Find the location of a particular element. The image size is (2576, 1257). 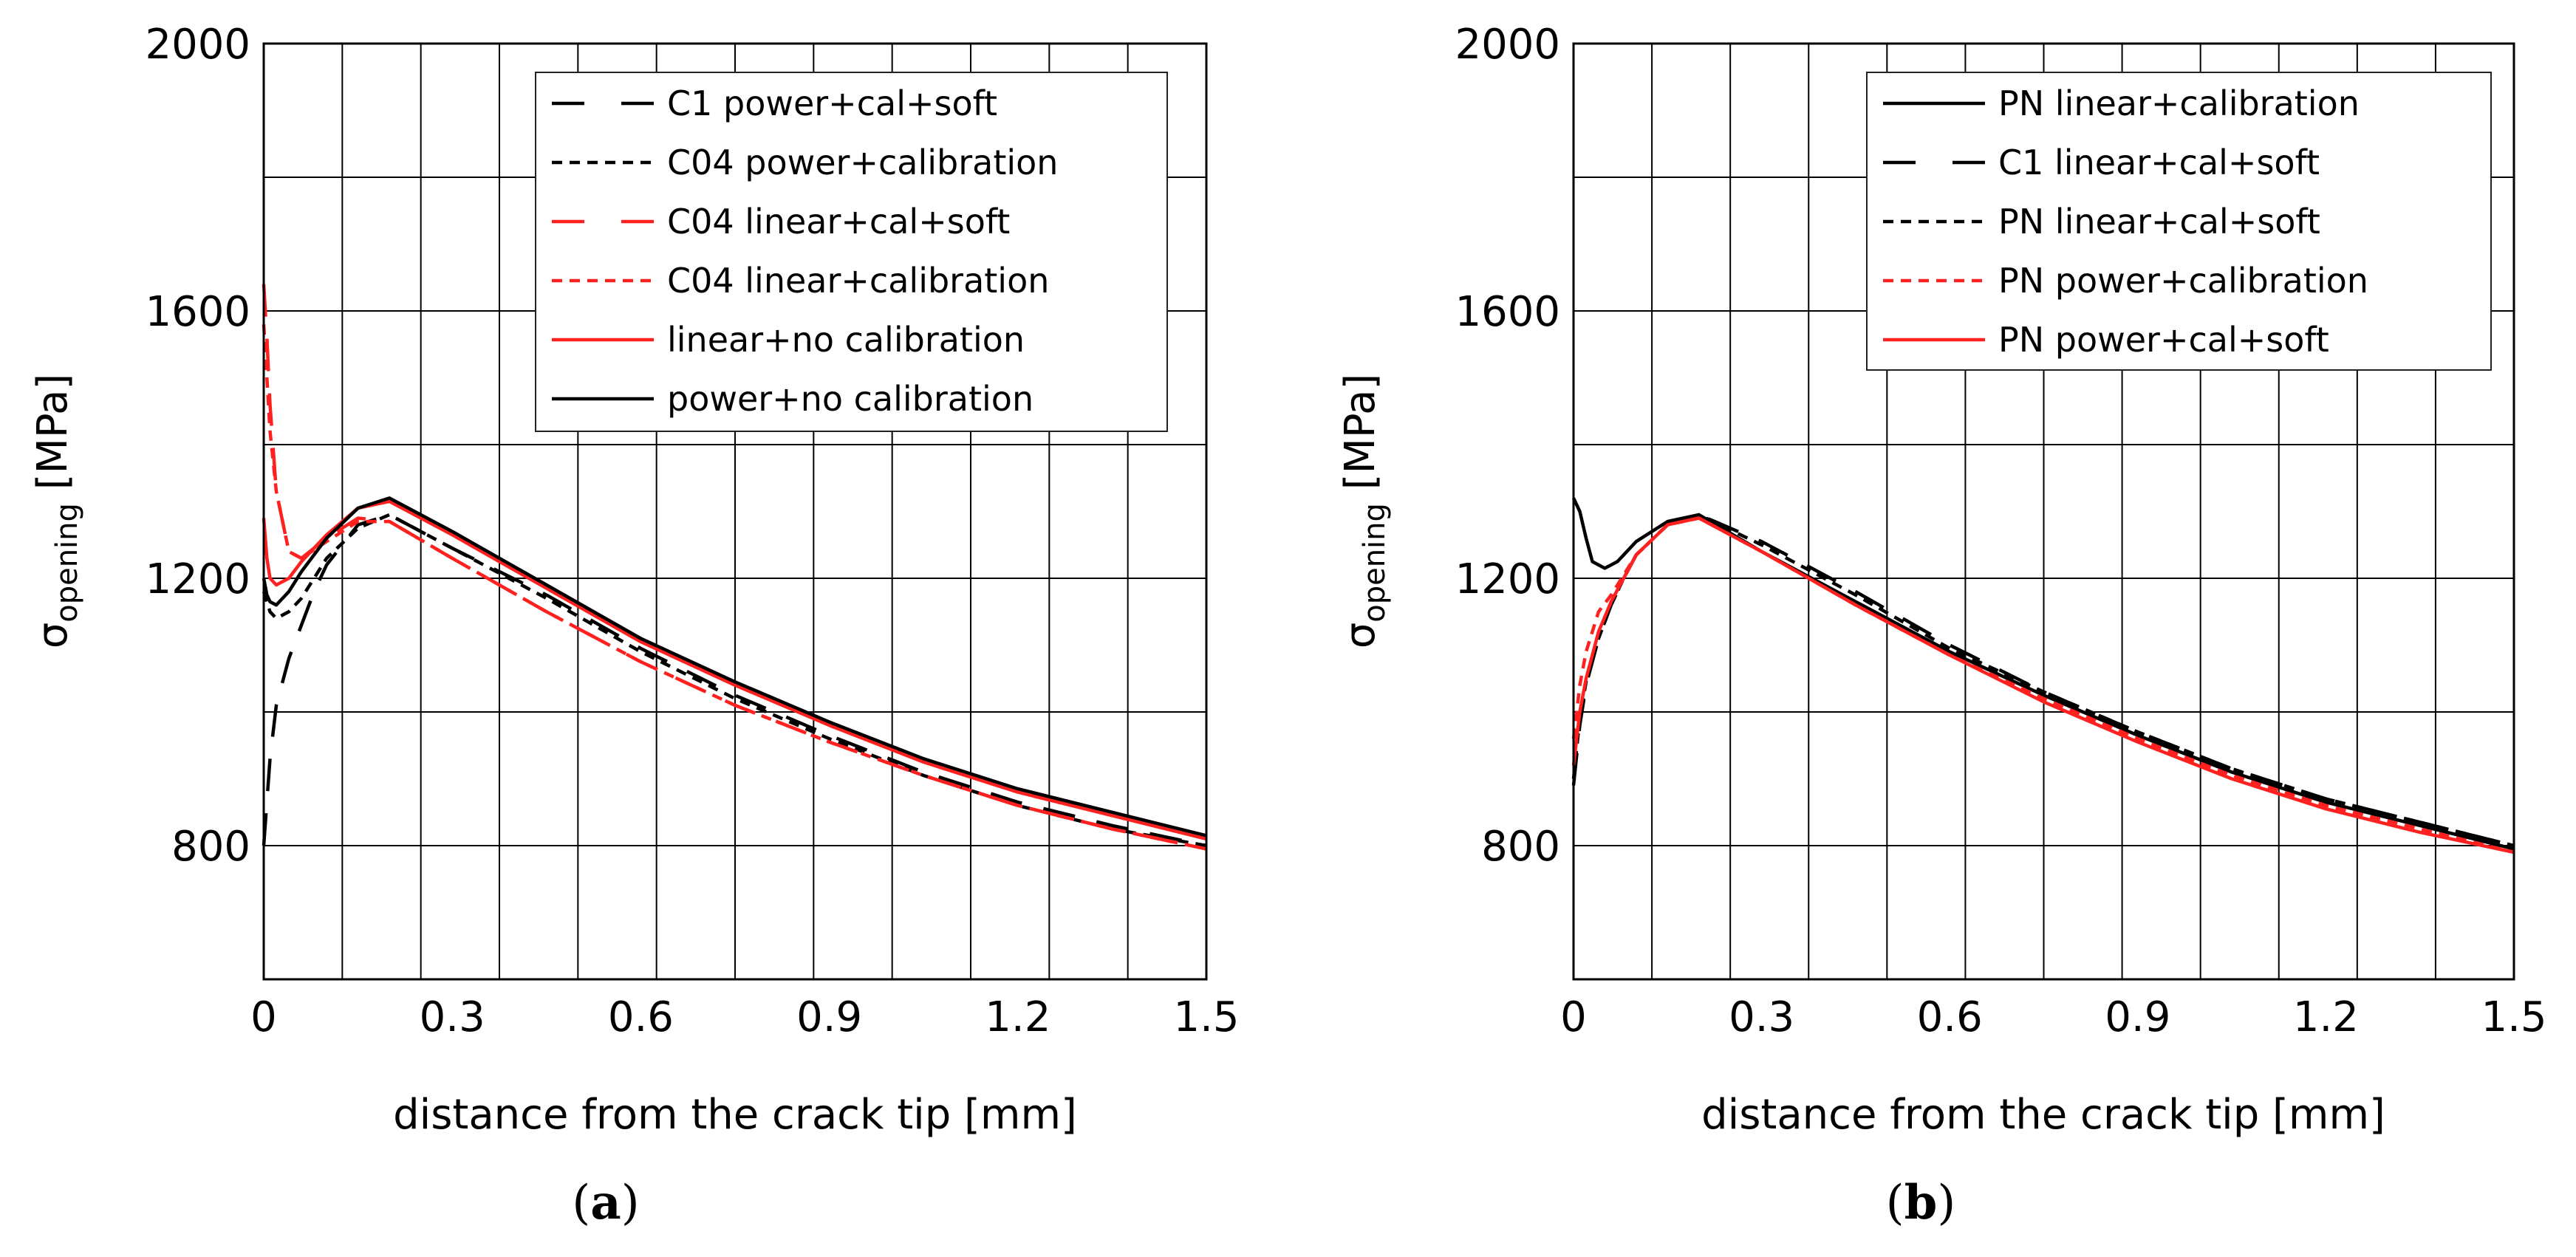

x-tick-label-a: 0.3 is located at coordinates (453, 1017).